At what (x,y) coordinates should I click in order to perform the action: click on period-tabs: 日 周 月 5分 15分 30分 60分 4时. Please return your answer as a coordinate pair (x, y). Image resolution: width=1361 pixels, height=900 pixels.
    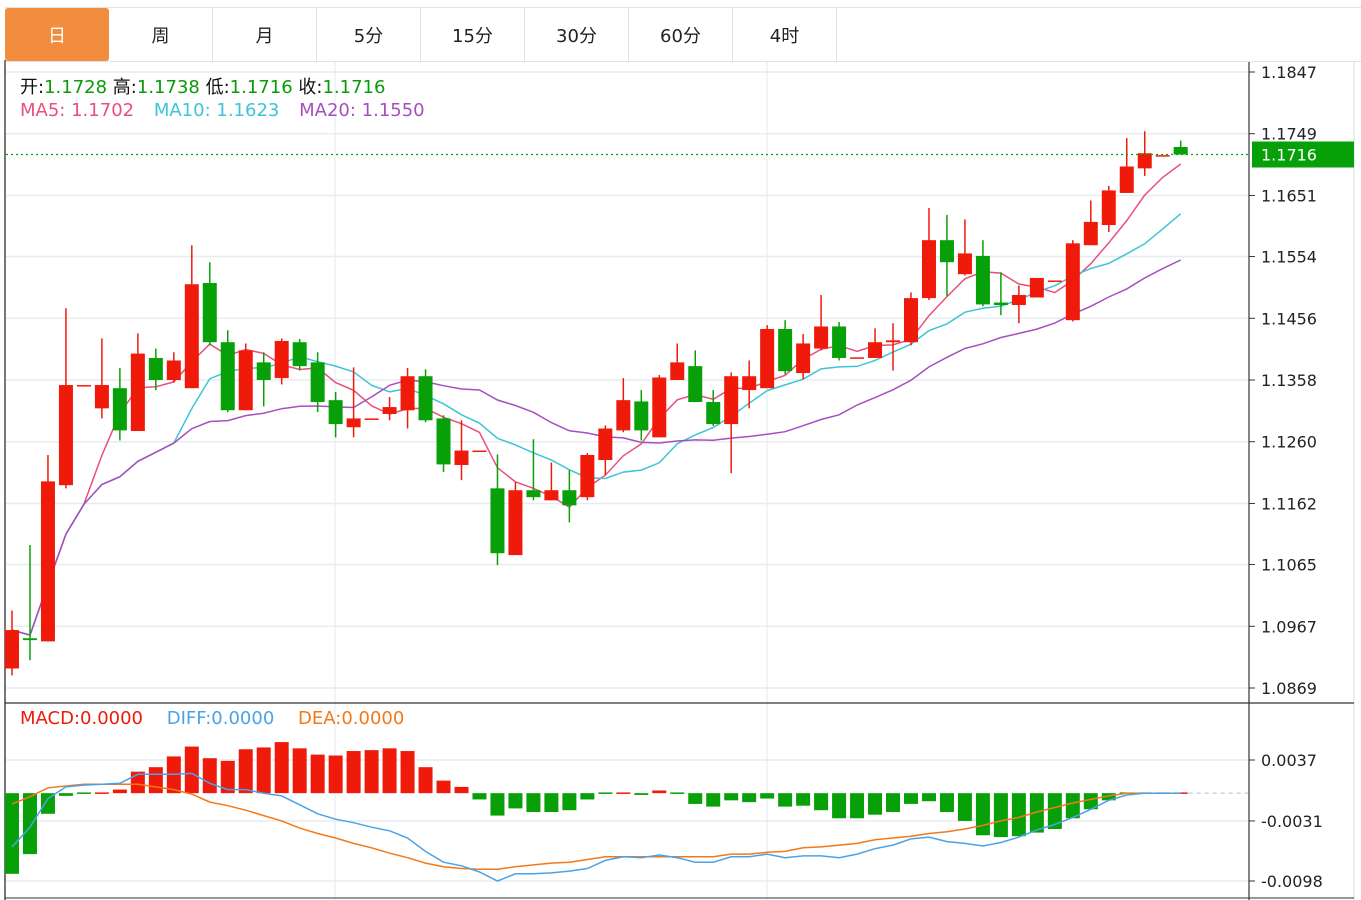
    Looking at the image, I should click on (683, 34).